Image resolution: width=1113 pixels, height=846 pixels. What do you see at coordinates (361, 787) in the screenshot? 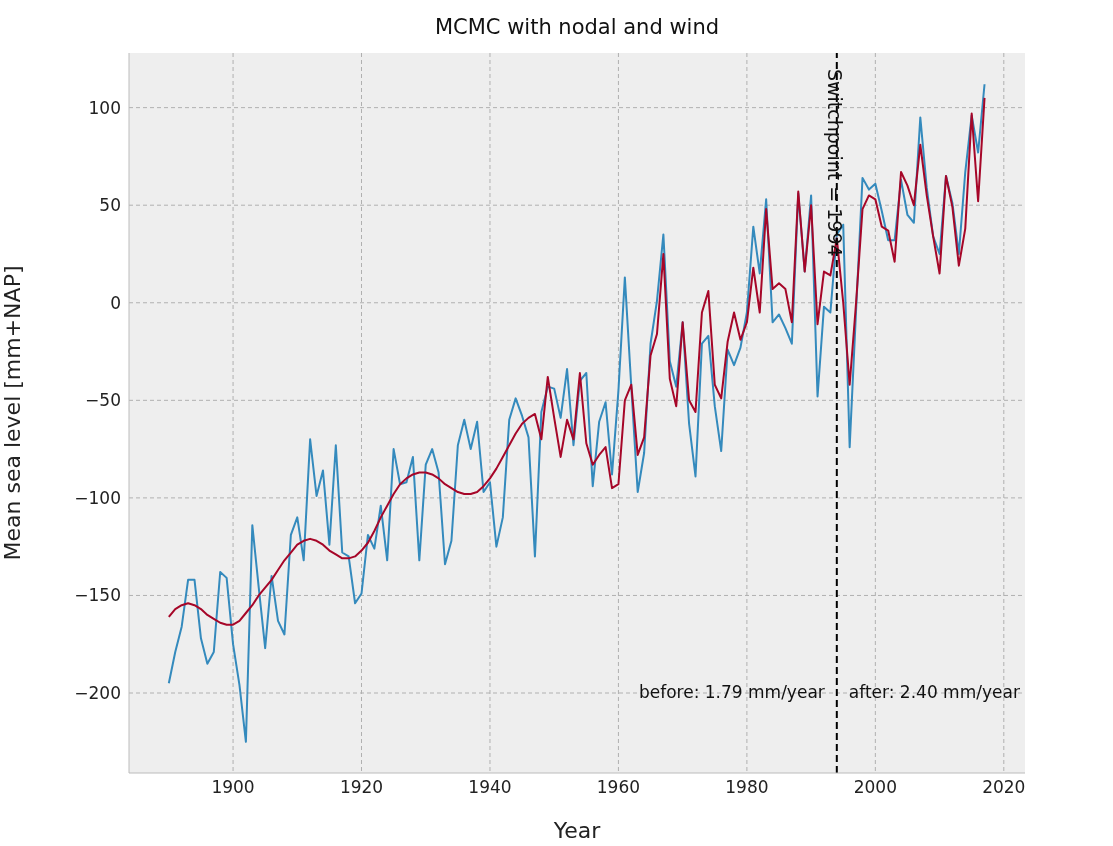
I see `x-tick-label: 1920` at bounding box center [361, 787].